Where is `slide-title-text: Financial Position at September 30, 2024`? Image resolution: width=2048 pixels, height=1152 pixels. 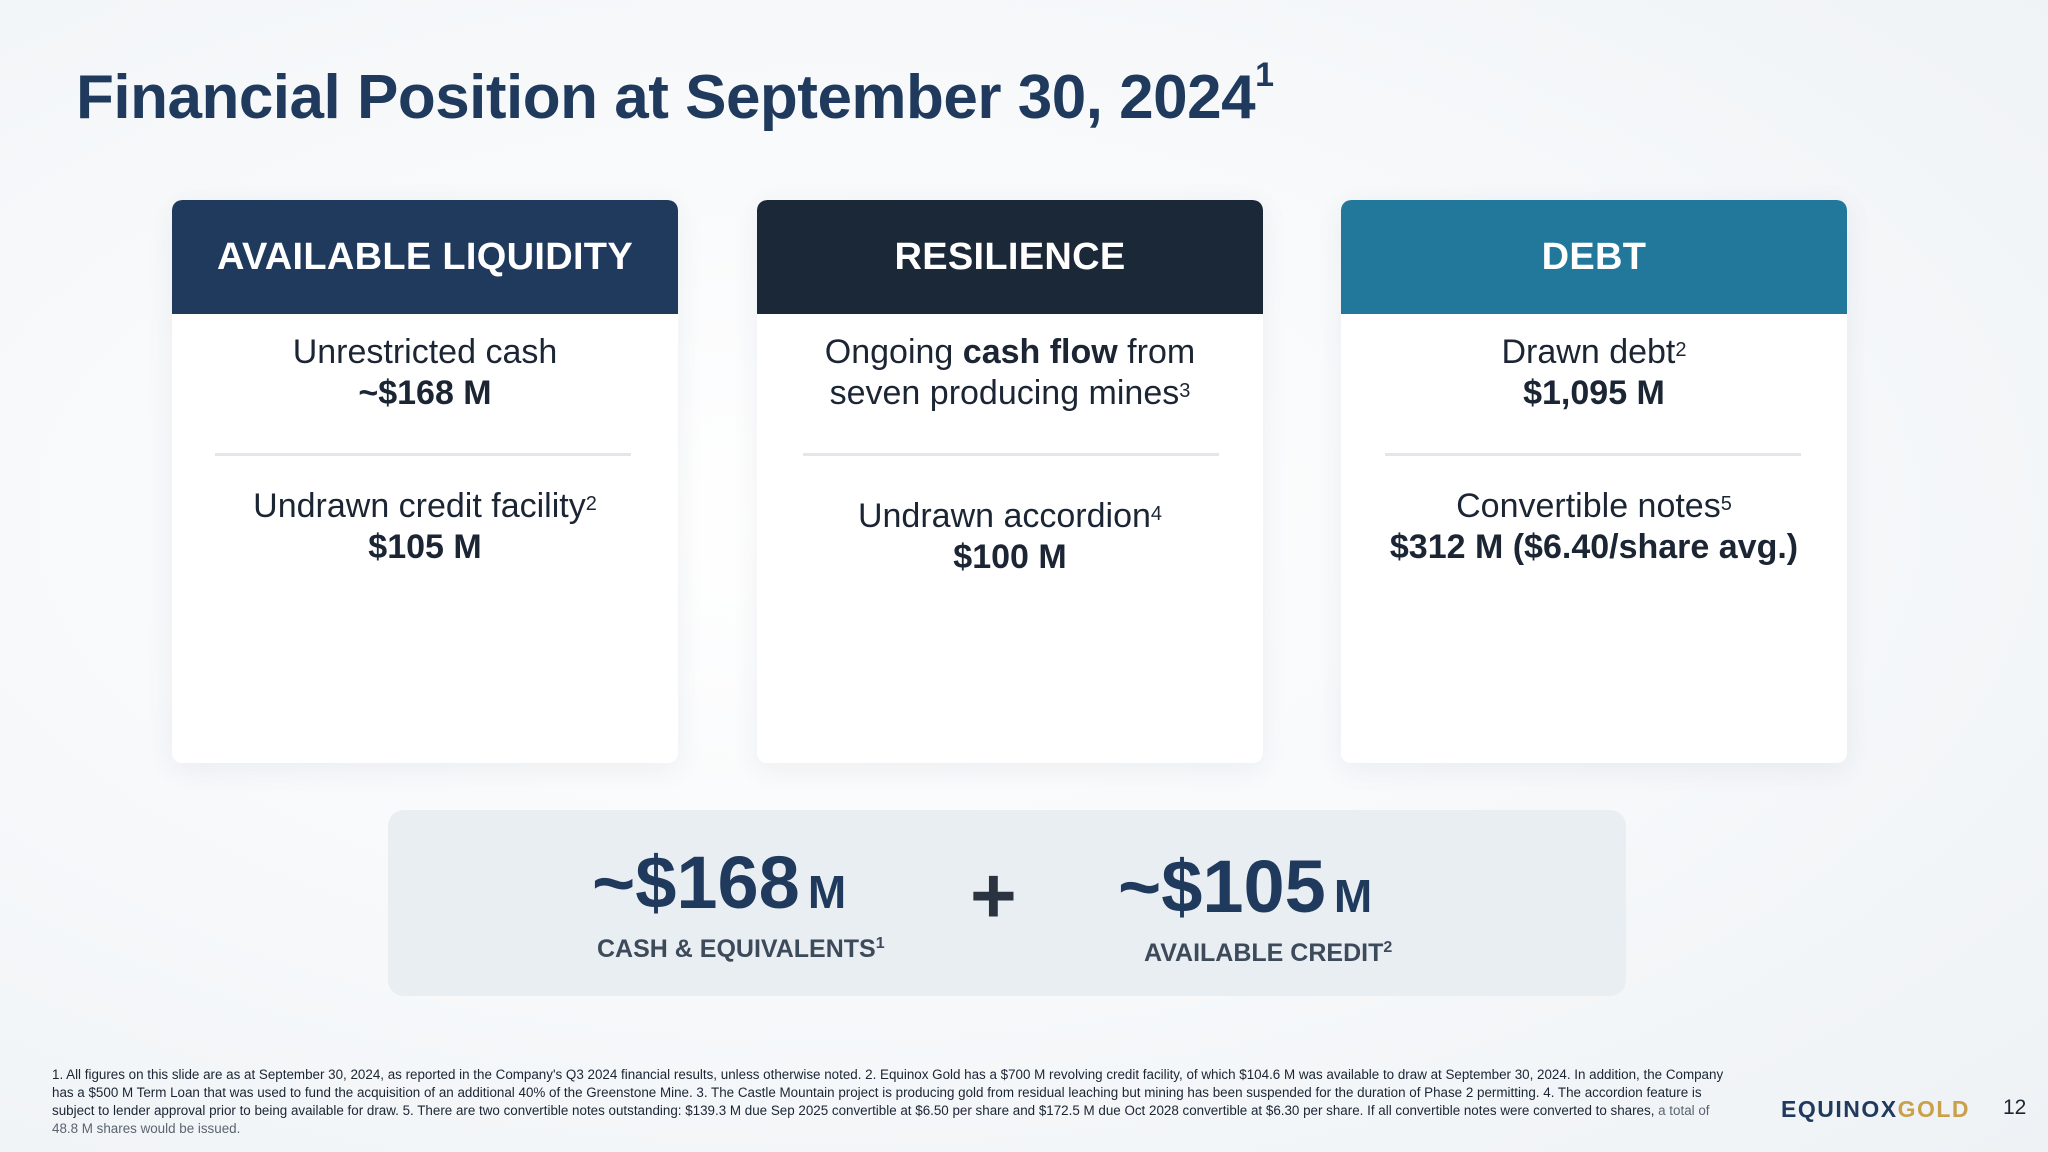
slide-title-text: Financial Position at September 30, 2024 is located at coordinates (666, 97).